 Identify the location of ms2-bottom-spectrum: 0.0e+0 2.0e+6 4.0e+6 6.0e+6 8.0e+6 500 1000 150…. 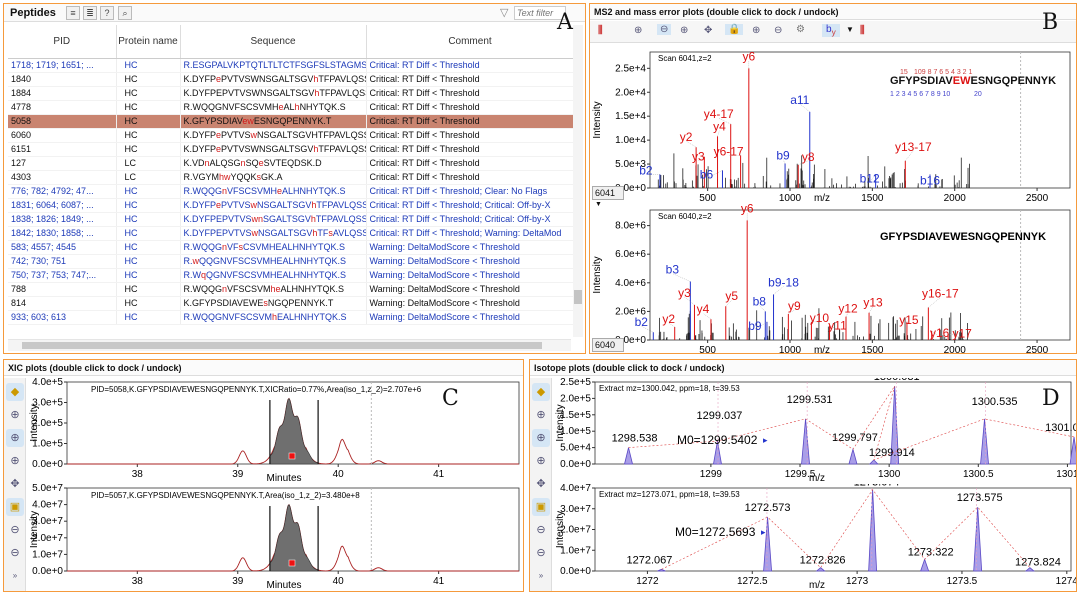
(833, 278).